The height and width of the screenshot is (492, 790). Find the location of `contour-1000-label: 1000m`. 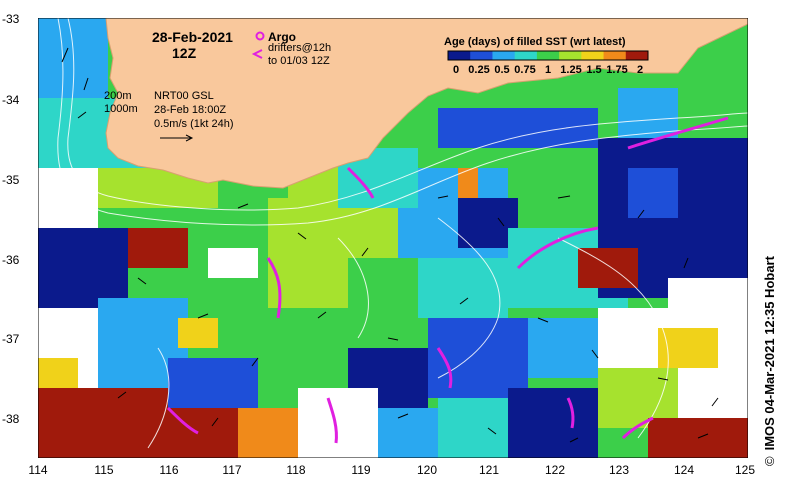

contour-1000-label: 1000m is located at coordinates (121, 109).